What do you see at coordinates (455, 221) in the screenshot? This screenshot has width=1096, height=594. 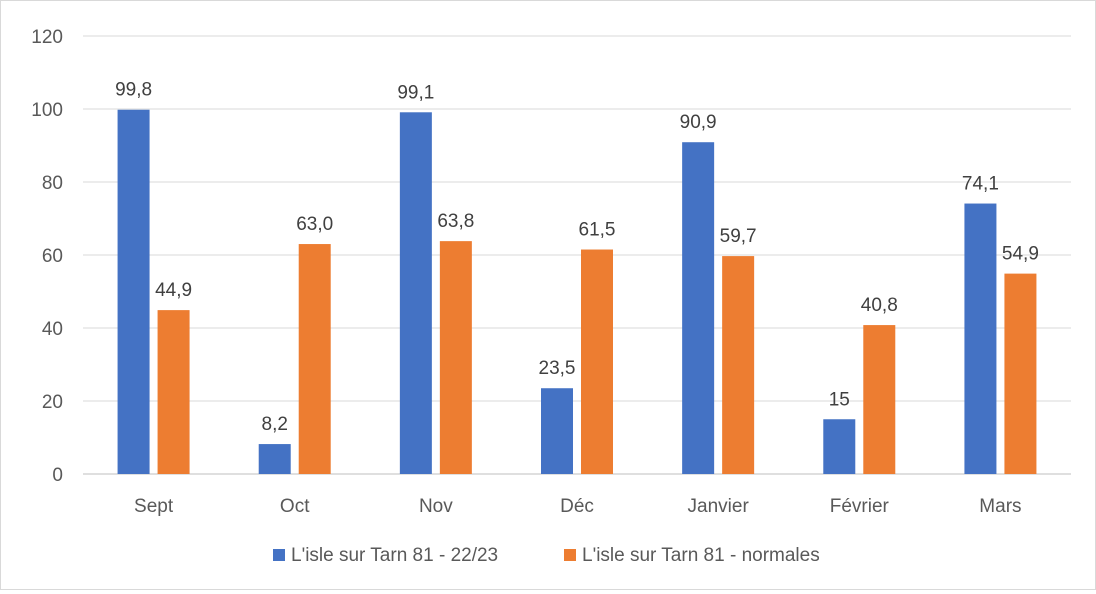 I see `data-label: 63,8` at bounding box center [455, 221].